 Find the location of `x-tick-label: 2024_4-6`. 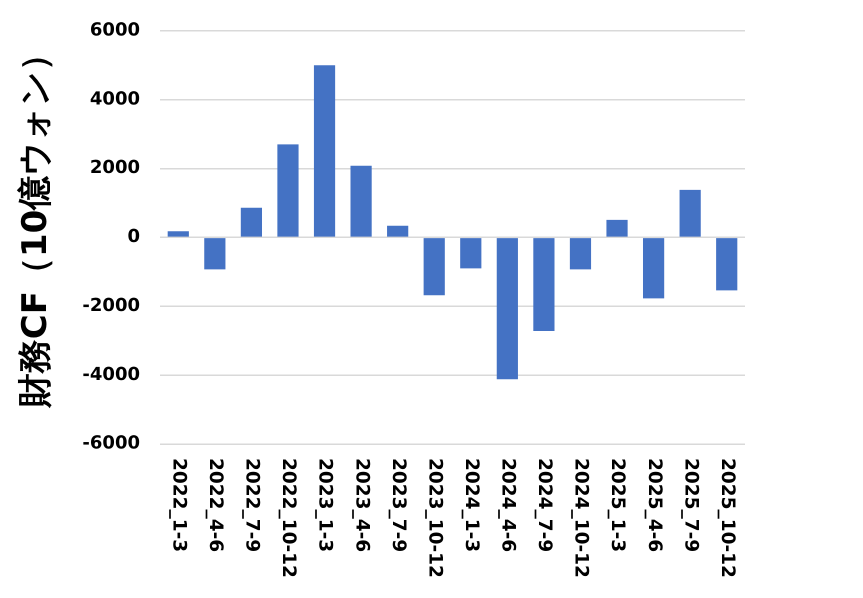

x-tick-label: 2024_4-6 is located at coordinates (508, 505).